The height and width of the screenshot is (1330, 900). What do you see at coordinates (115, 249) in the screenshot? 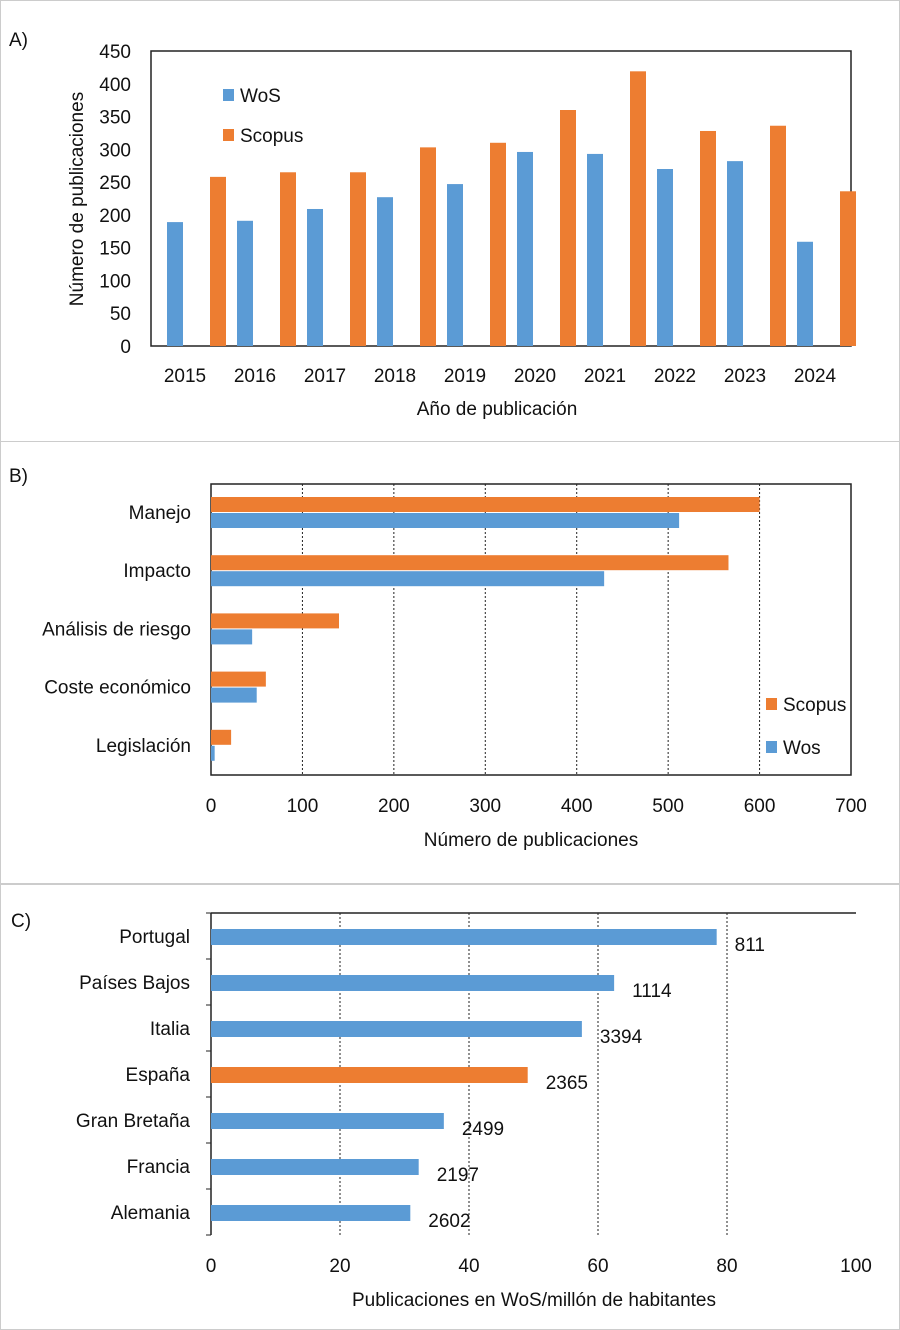
I see `y-tick-label: 150` at bounding box center [115, 249].